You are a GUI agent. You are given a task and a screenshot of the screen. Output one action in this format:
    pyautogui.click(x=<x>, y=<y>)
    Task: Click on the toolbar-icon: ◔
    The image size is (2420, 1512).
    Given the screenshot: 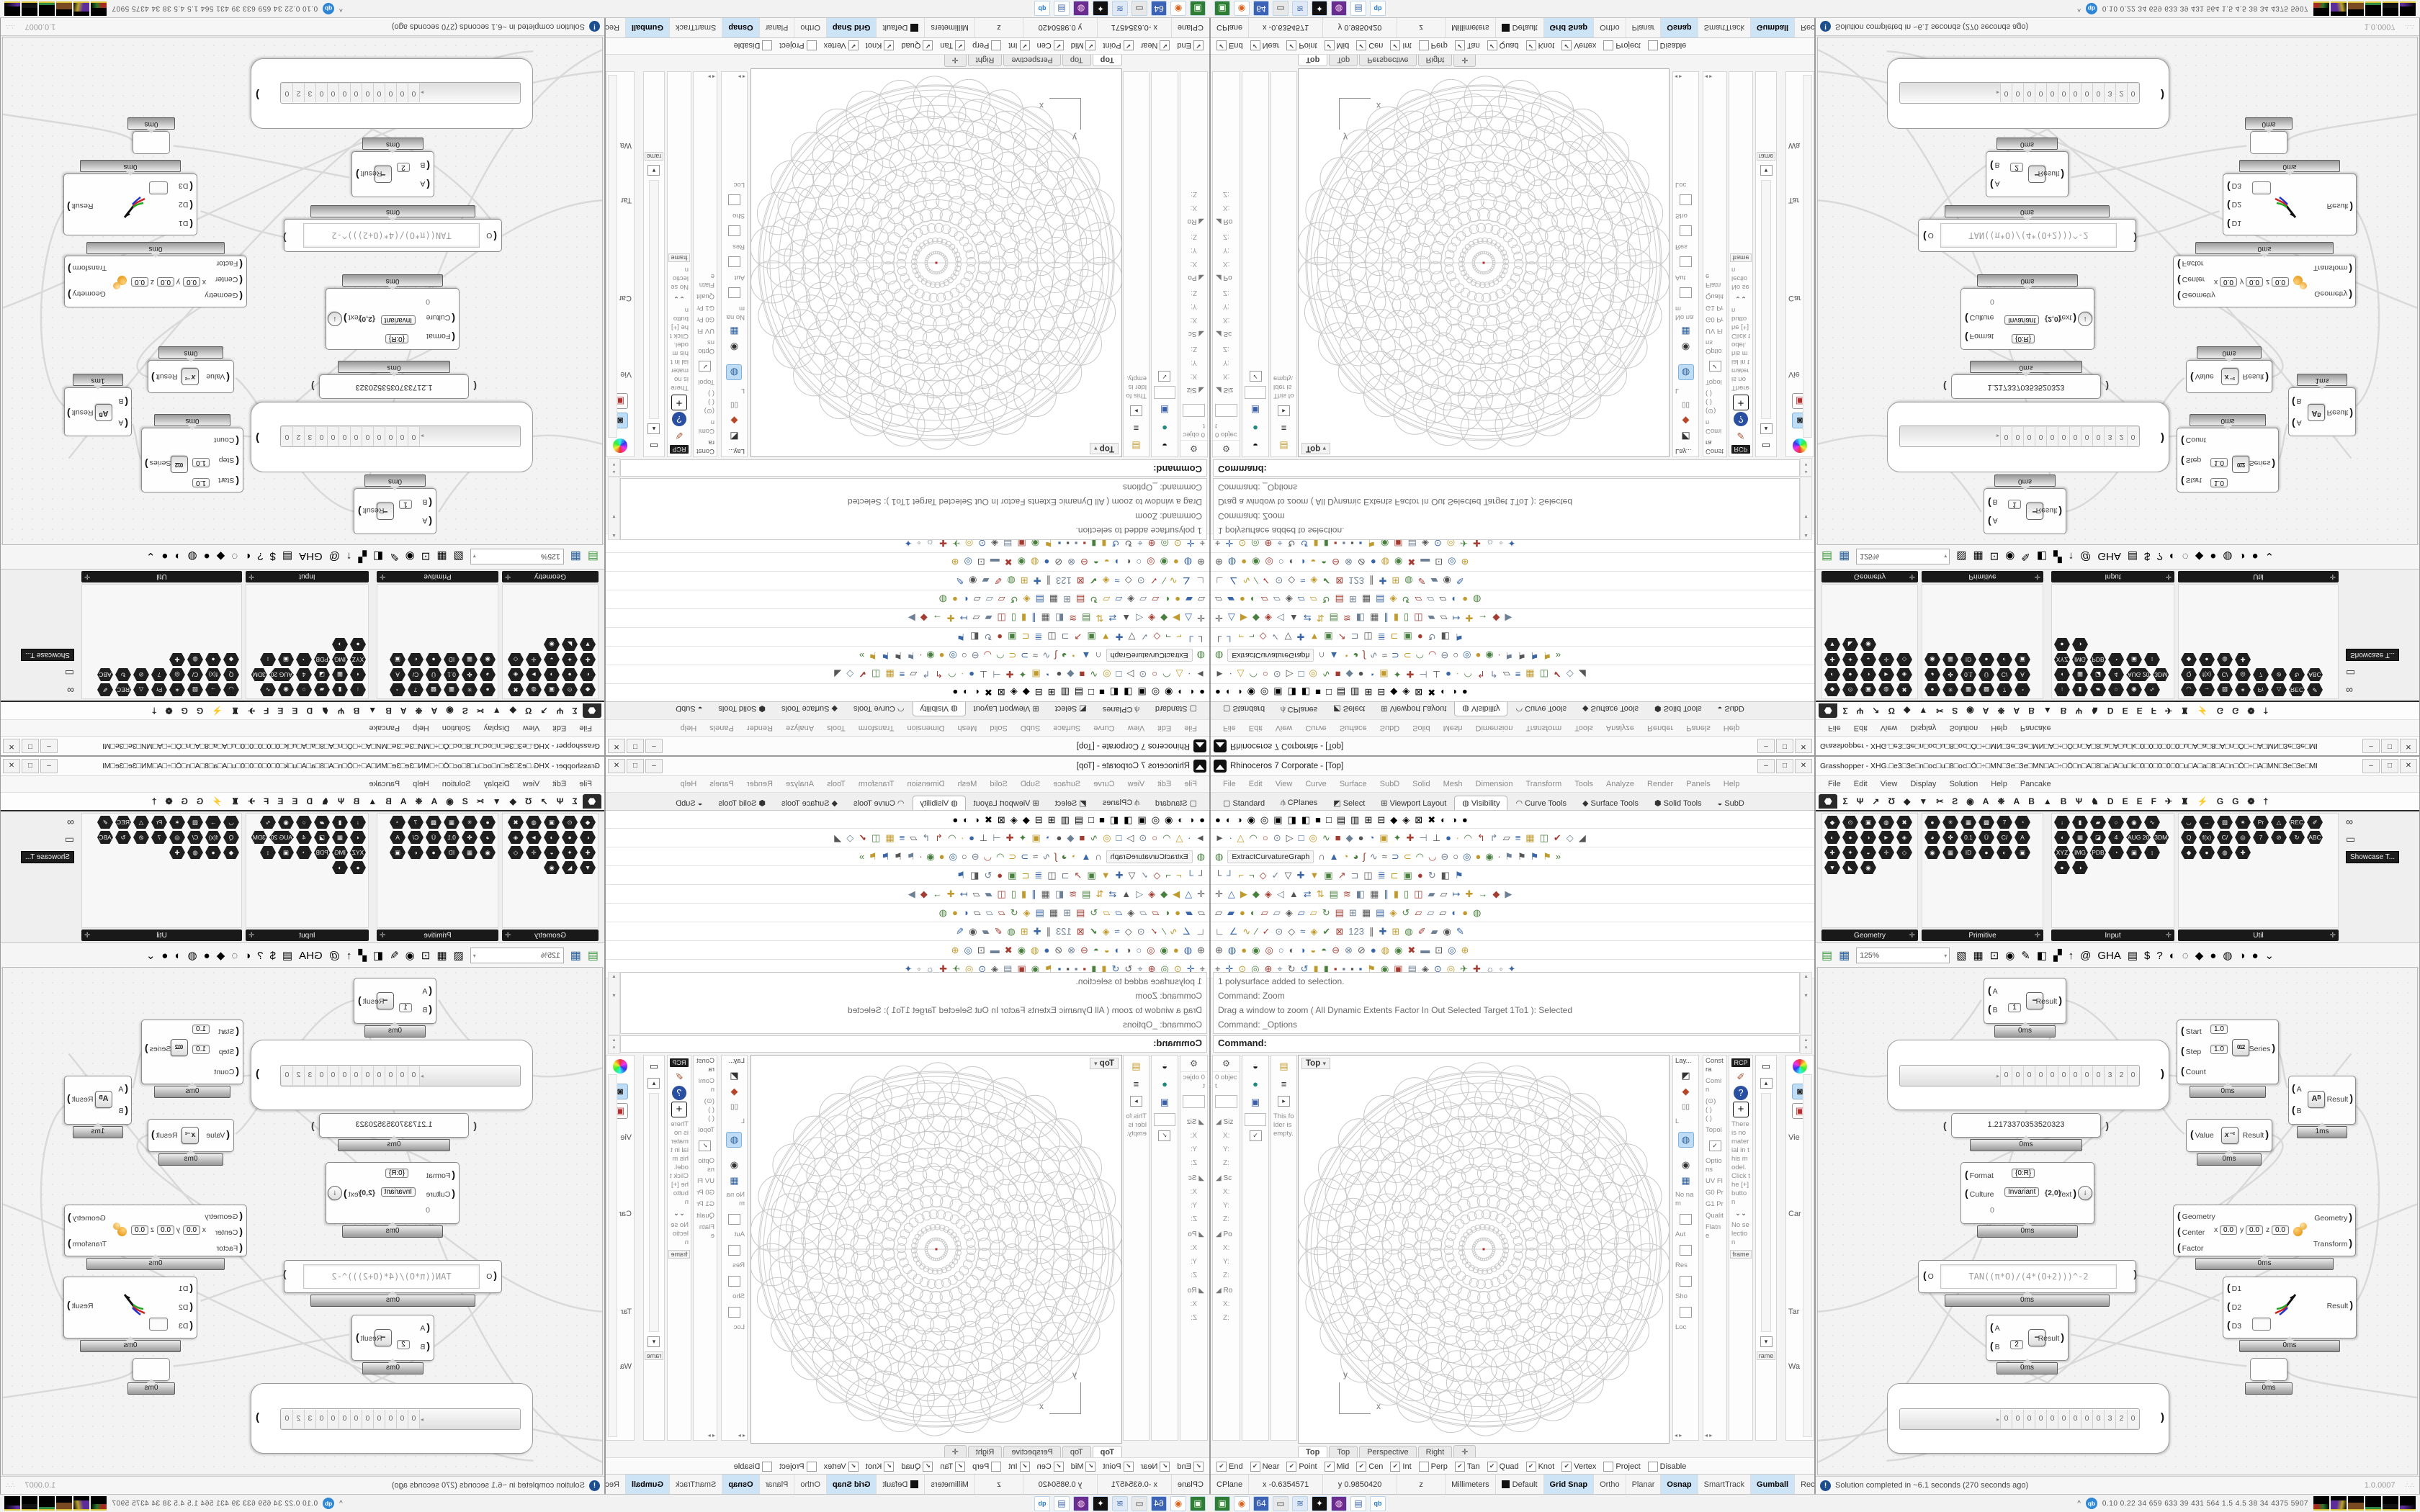 What is the action you would take?
    pyautogui.click(x=304, y=852)
    